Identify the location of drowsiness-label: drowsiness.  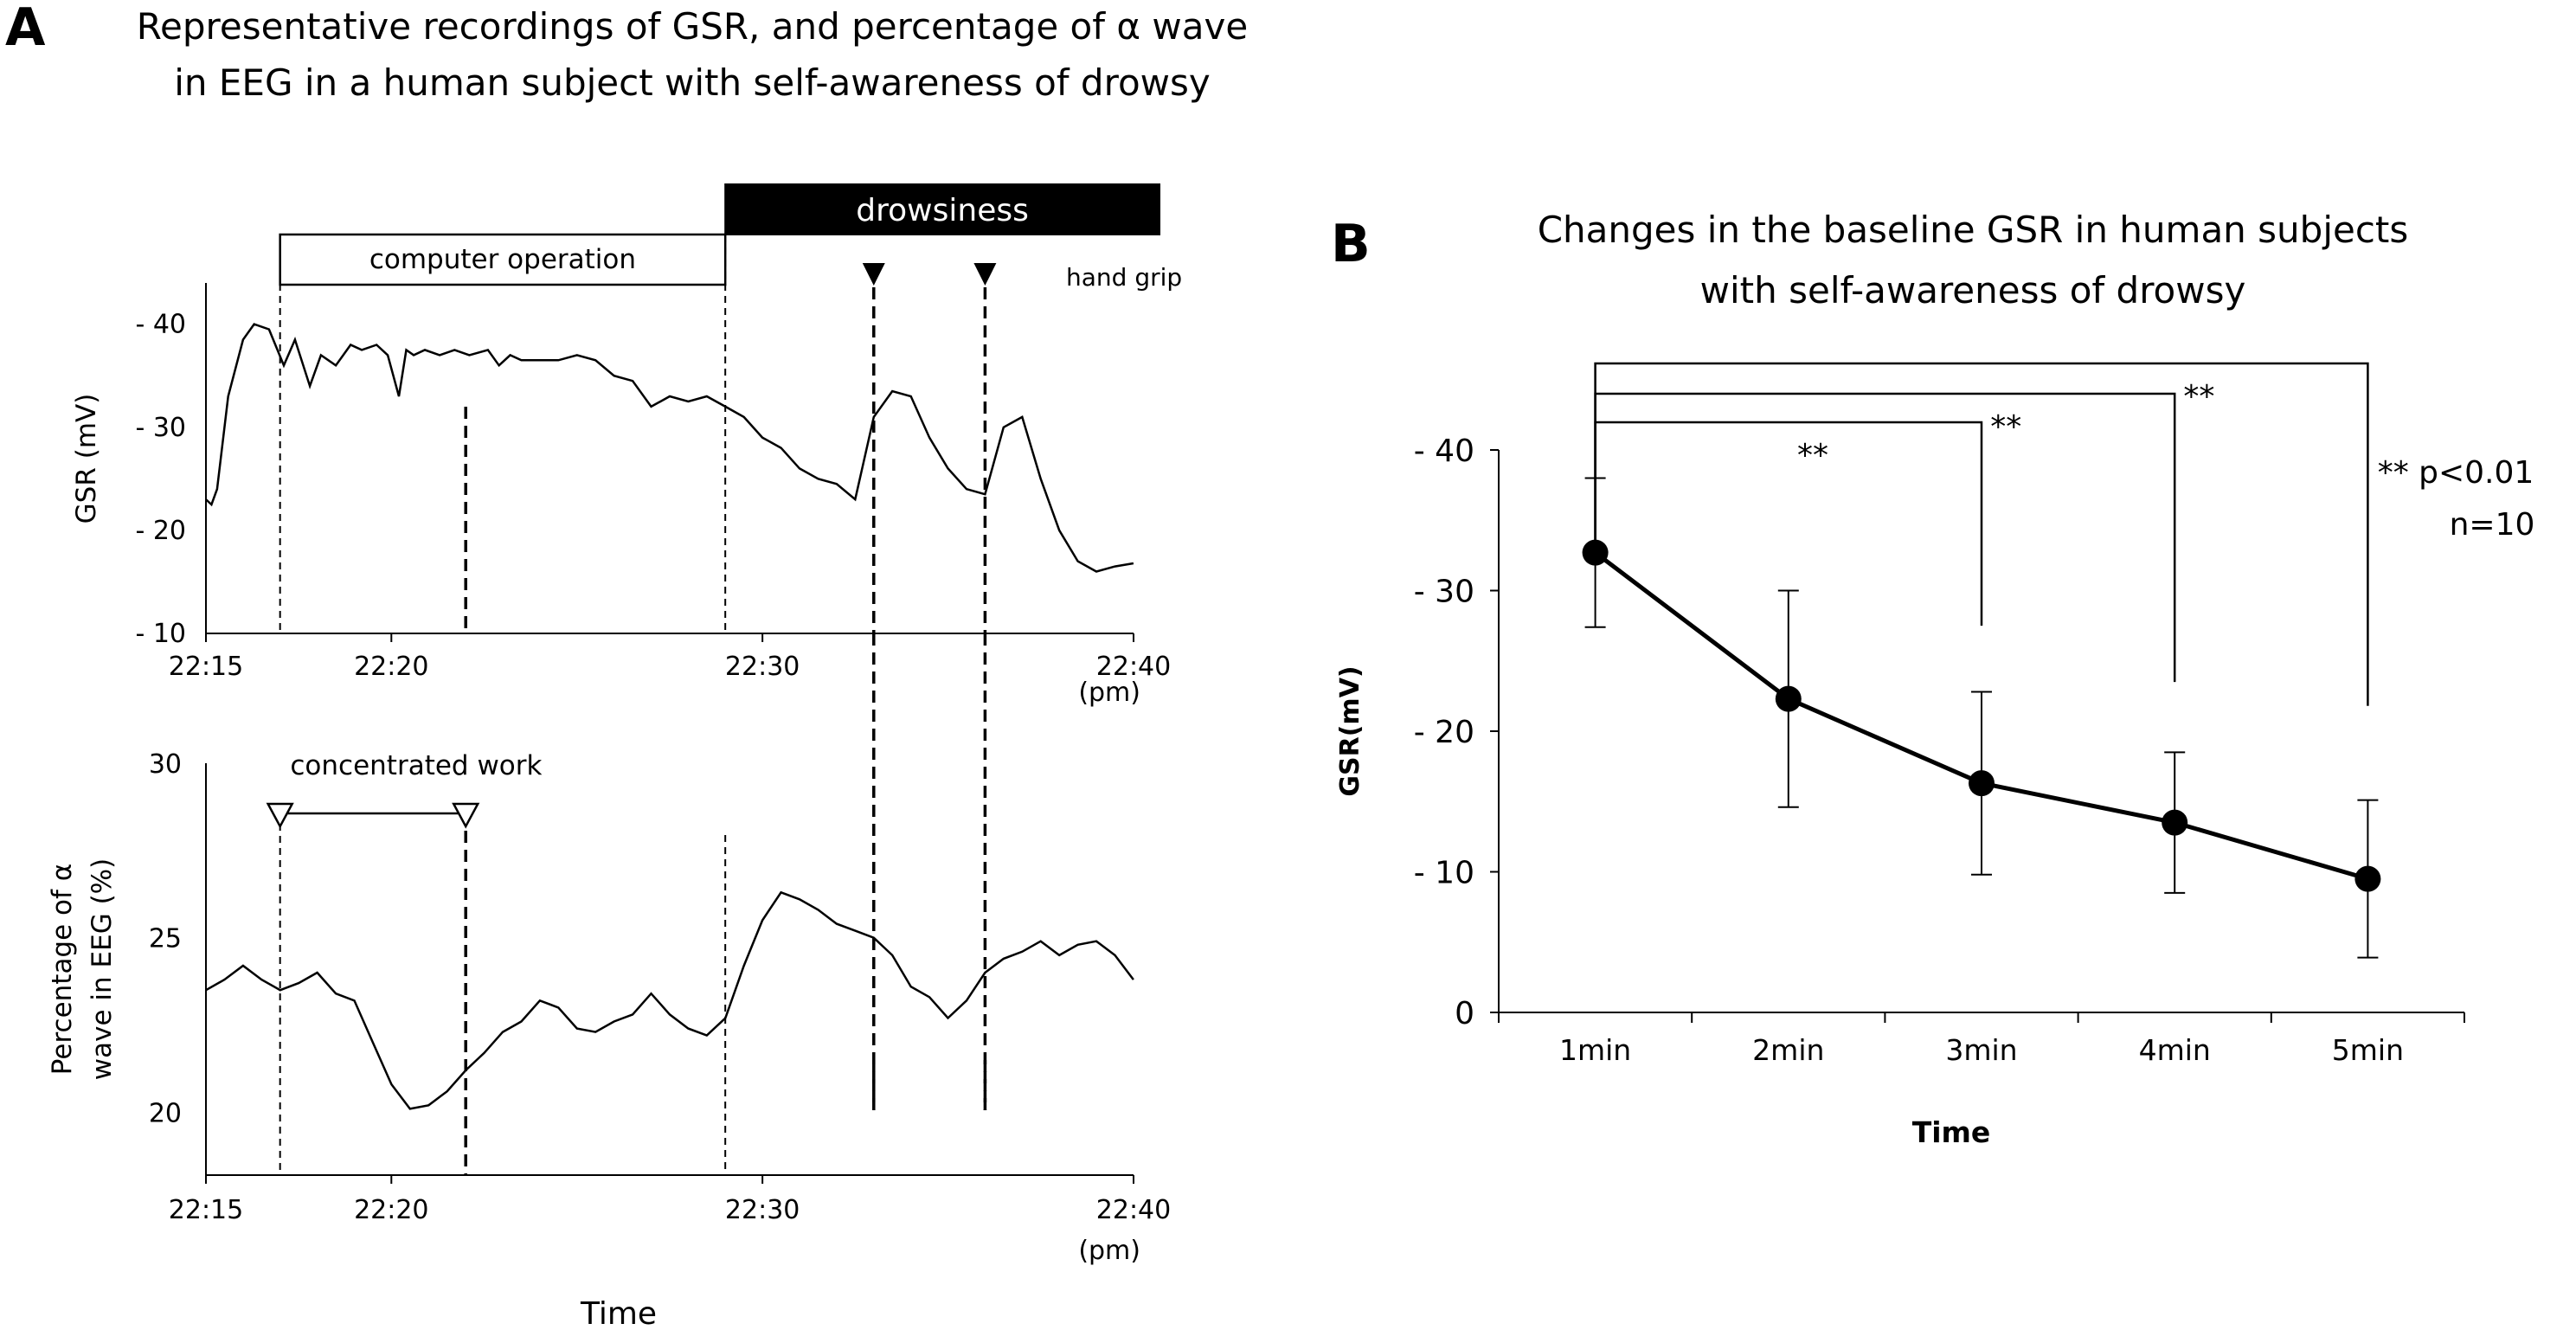
(942, 210).